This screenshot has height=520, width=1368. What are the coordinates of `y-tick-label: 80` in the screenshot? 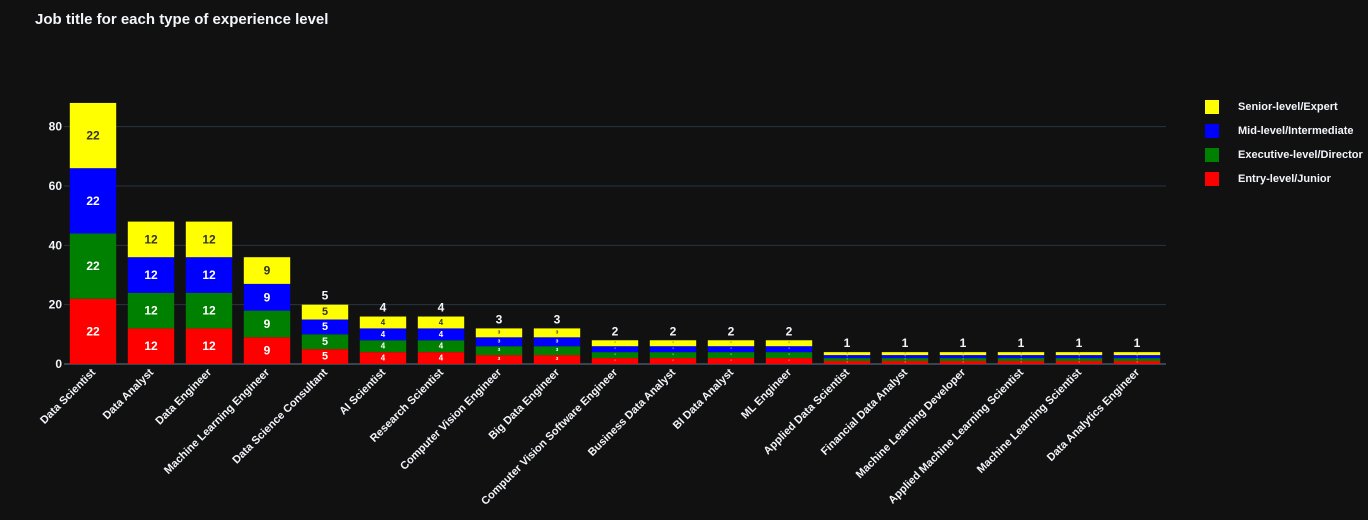 It's located at (56, 127).